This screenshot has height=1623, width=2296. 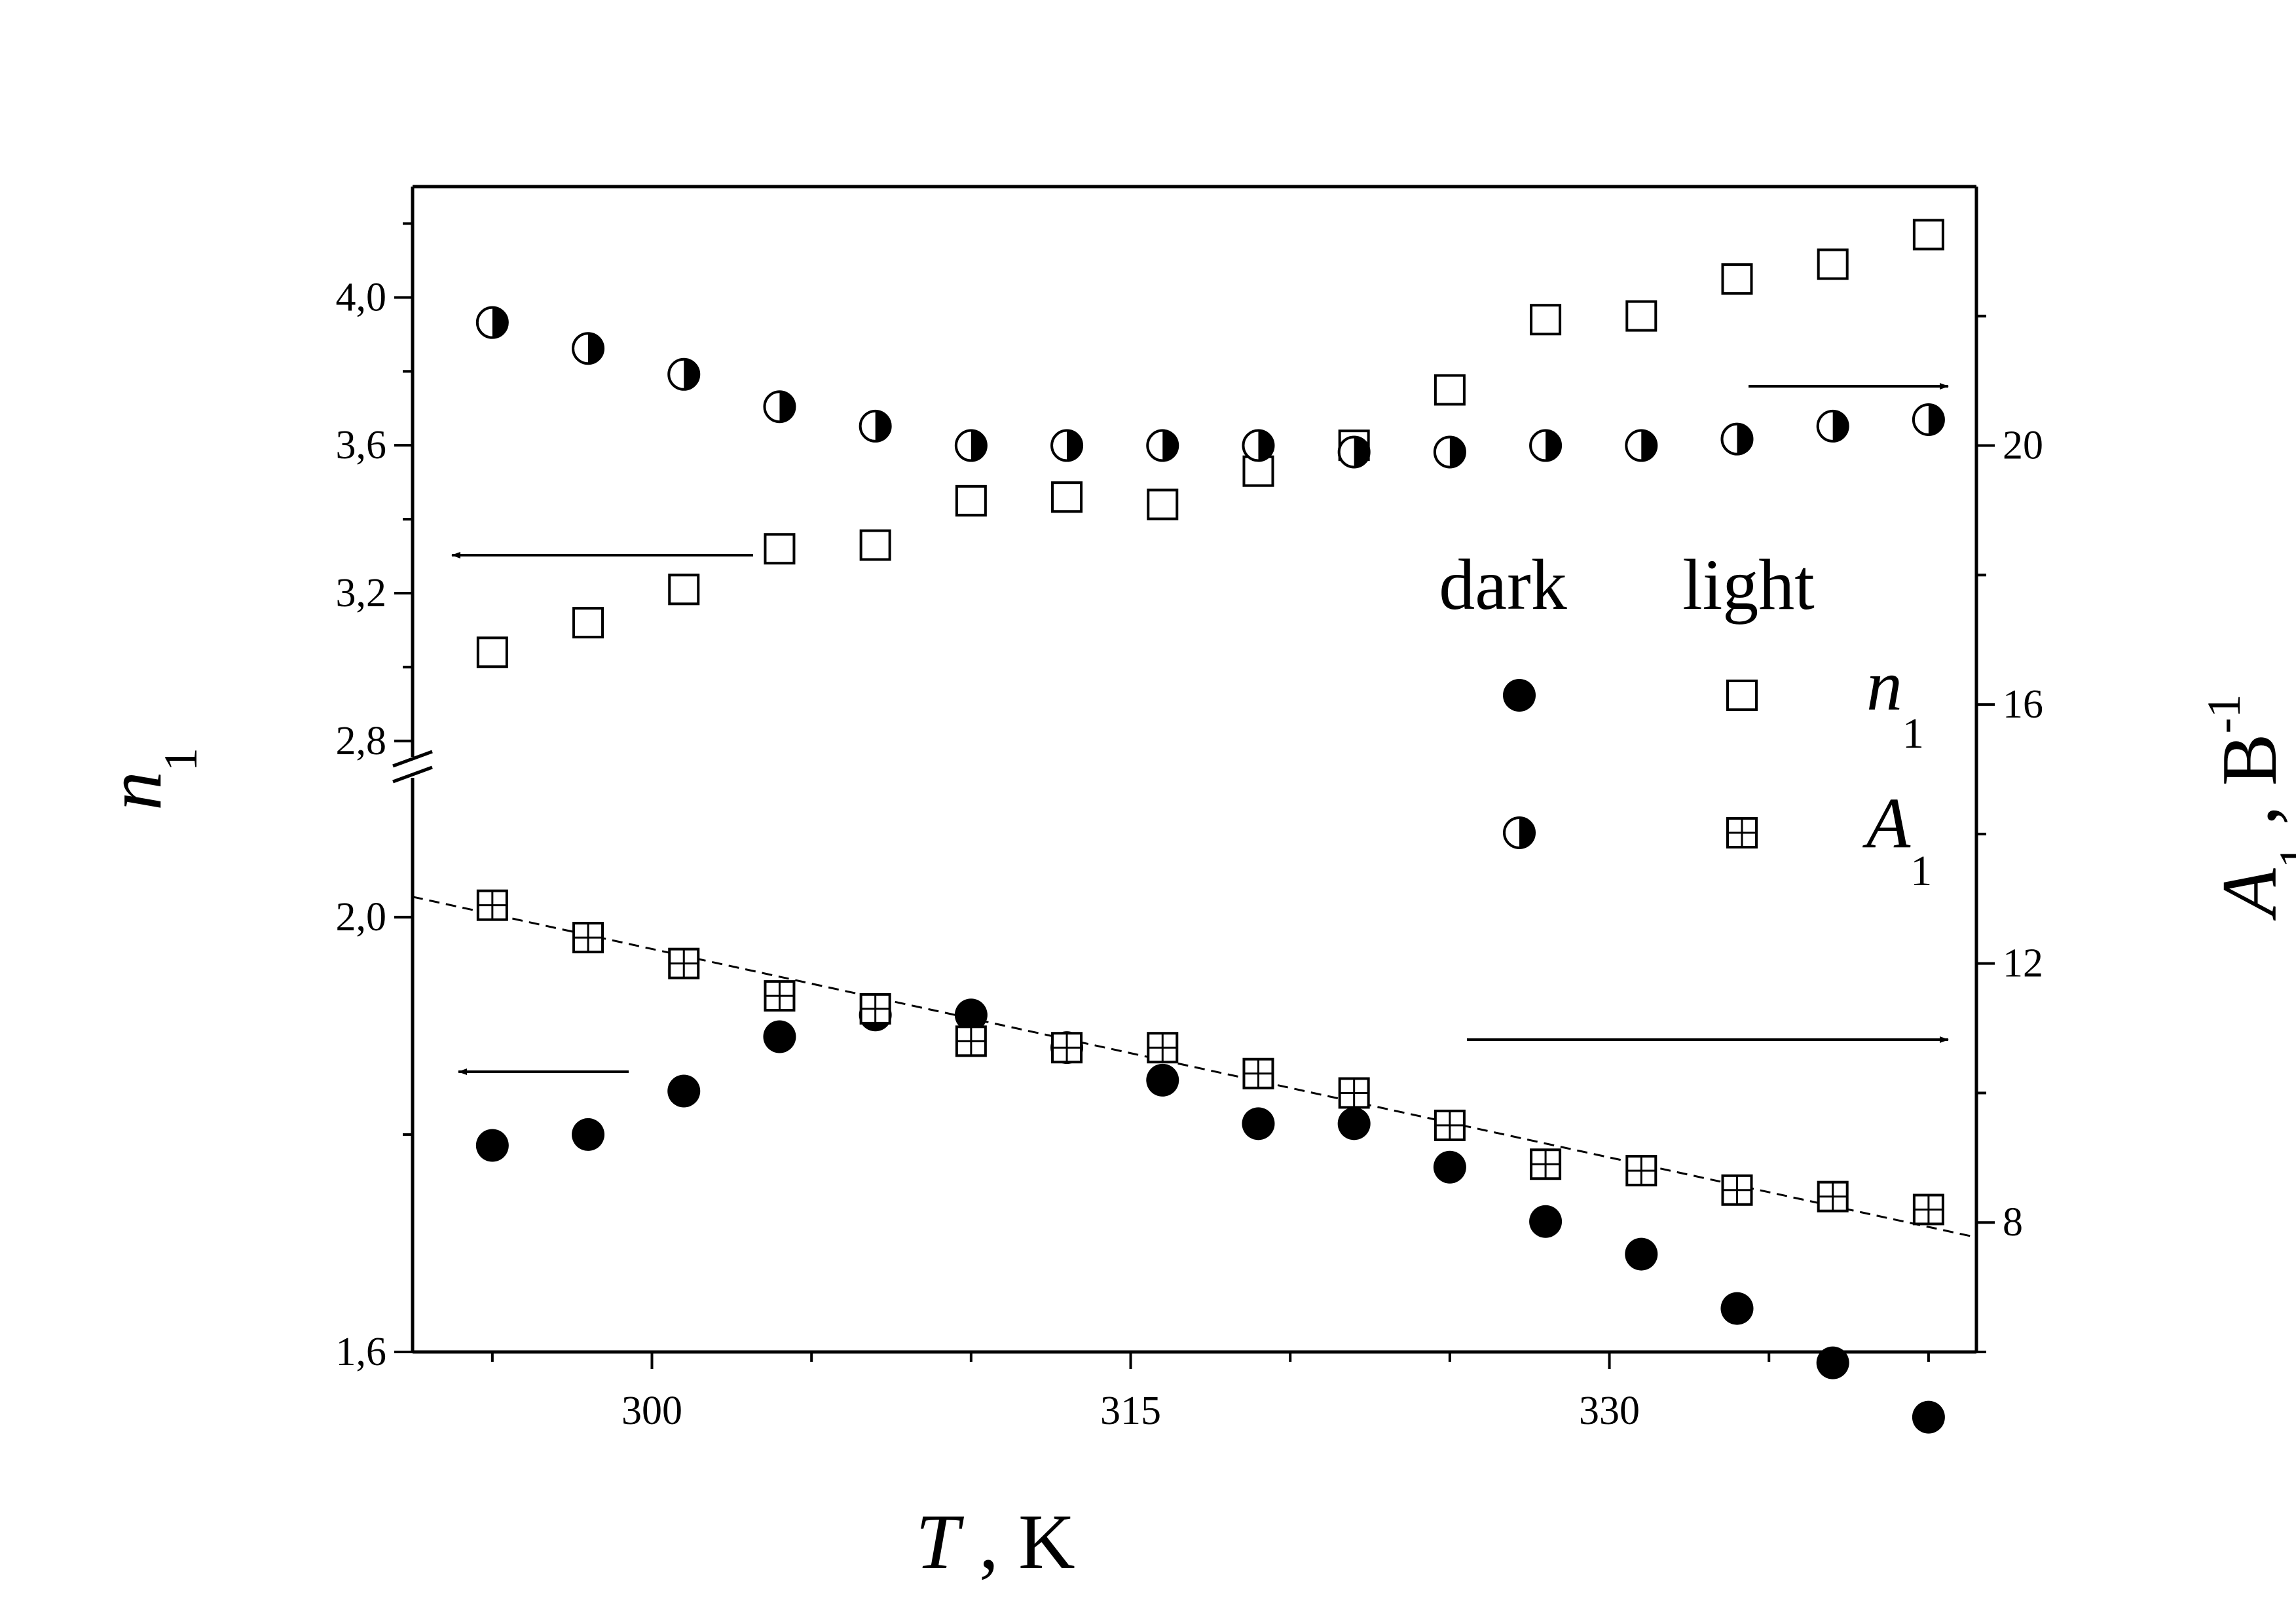 I want to click on x-axis-label: T , K, so click(x=996, y=1541).